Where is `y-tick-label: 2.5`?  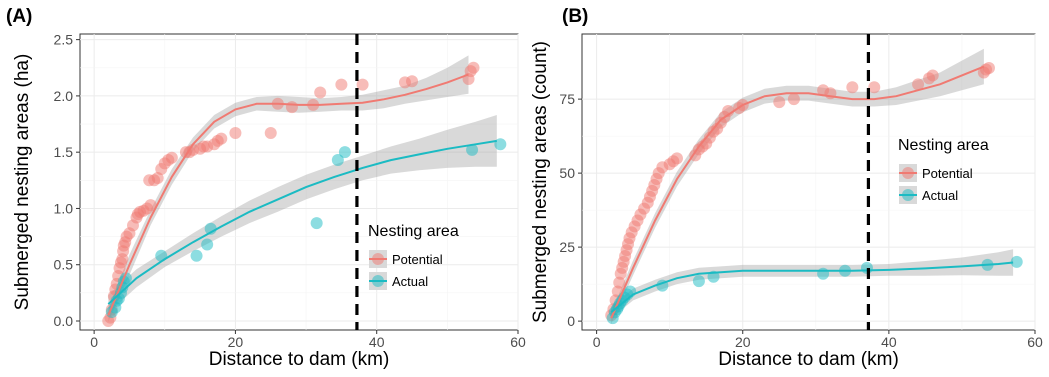 y-tick-label: 2.5 is located at coordinates (64, 40).